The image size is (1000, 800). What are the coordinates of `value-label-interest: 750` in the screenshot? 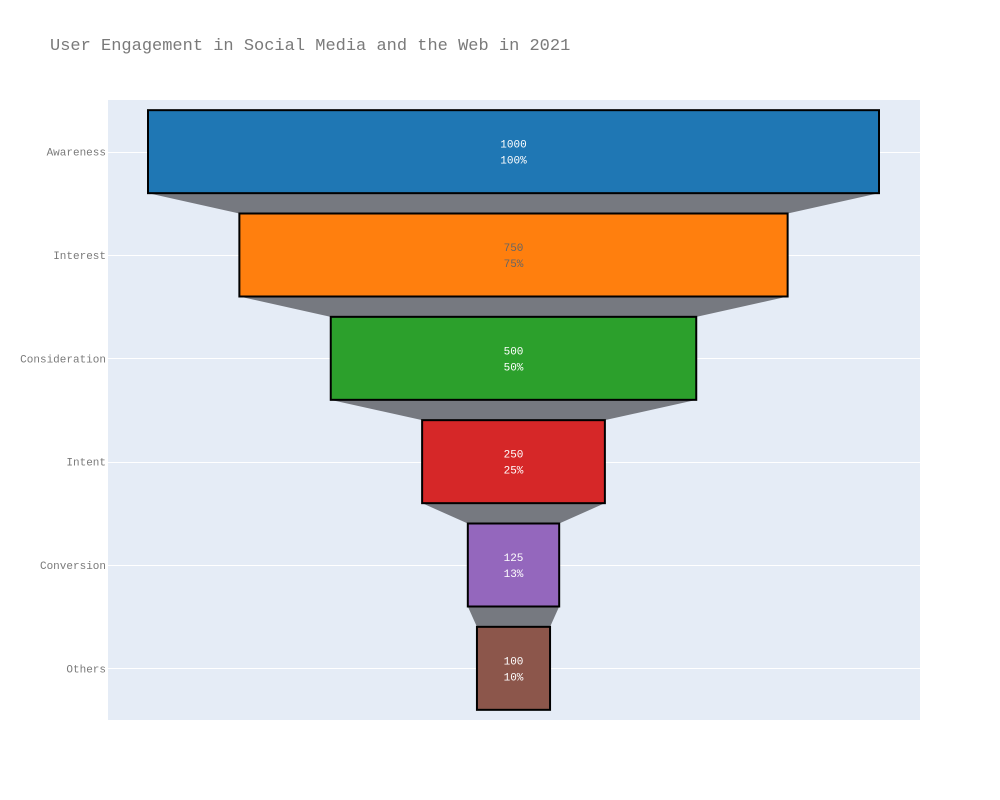 It's located at (514, 249).